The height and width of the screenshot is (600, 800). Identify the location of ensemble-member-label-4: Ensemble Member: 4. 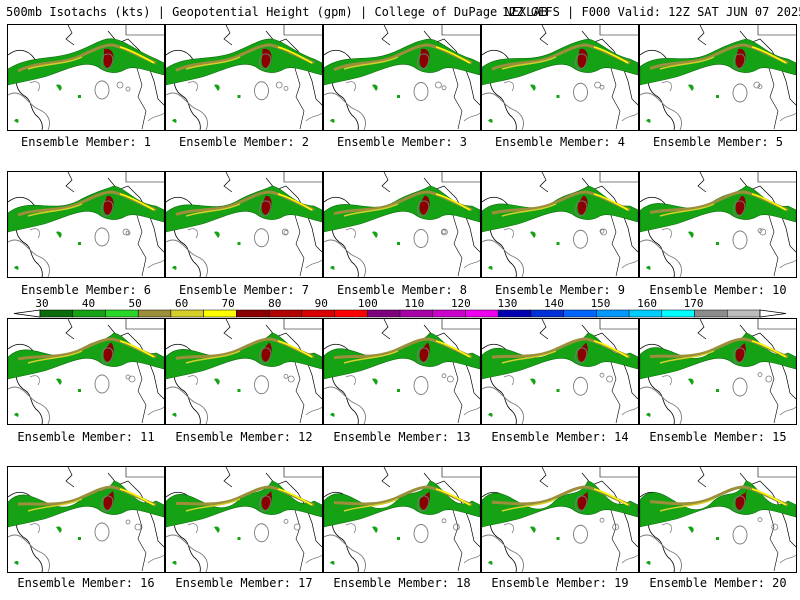
(560, 142).